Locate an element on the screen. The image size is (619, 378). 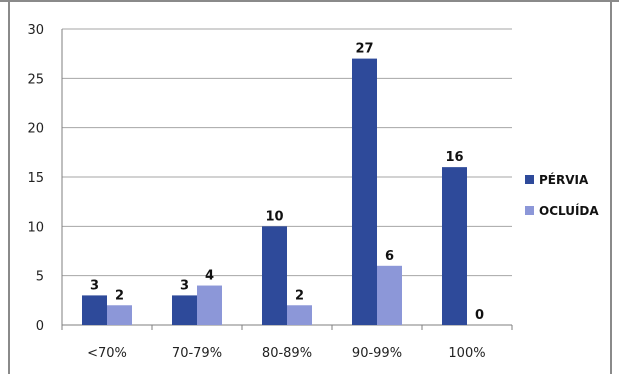
x-tick-label-1: 70-79% is located at coordinates (197, 353).